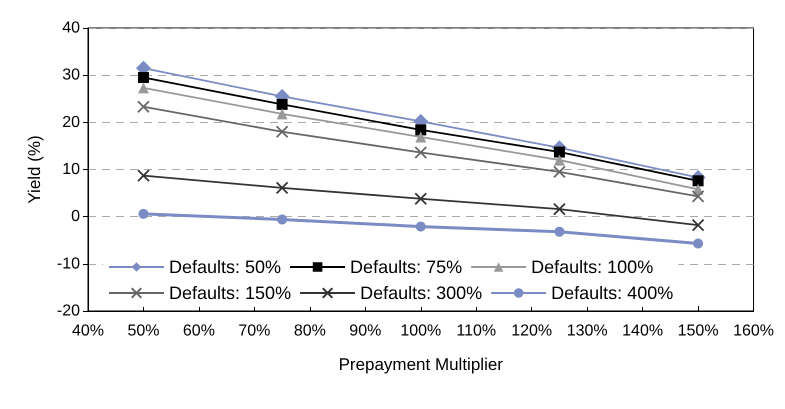 This screenshot has width=785, height=409. Describe the element at coordinates (592, 267) in the screenshot. I see `legend-label: Defaults: 100%` at that location.